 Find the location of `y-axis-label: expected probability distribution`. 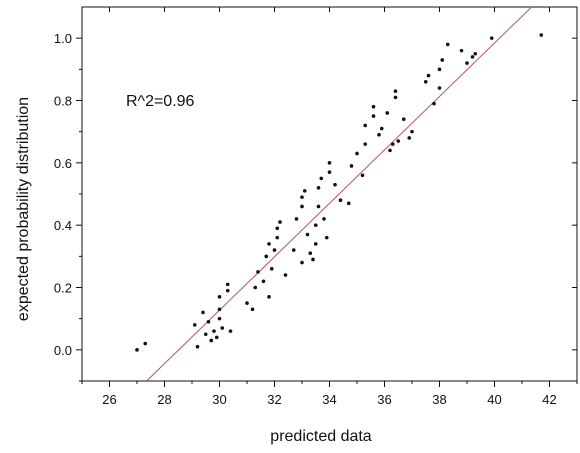

y-axis-label: expected probability distribution is located at coordinates (23, 209).